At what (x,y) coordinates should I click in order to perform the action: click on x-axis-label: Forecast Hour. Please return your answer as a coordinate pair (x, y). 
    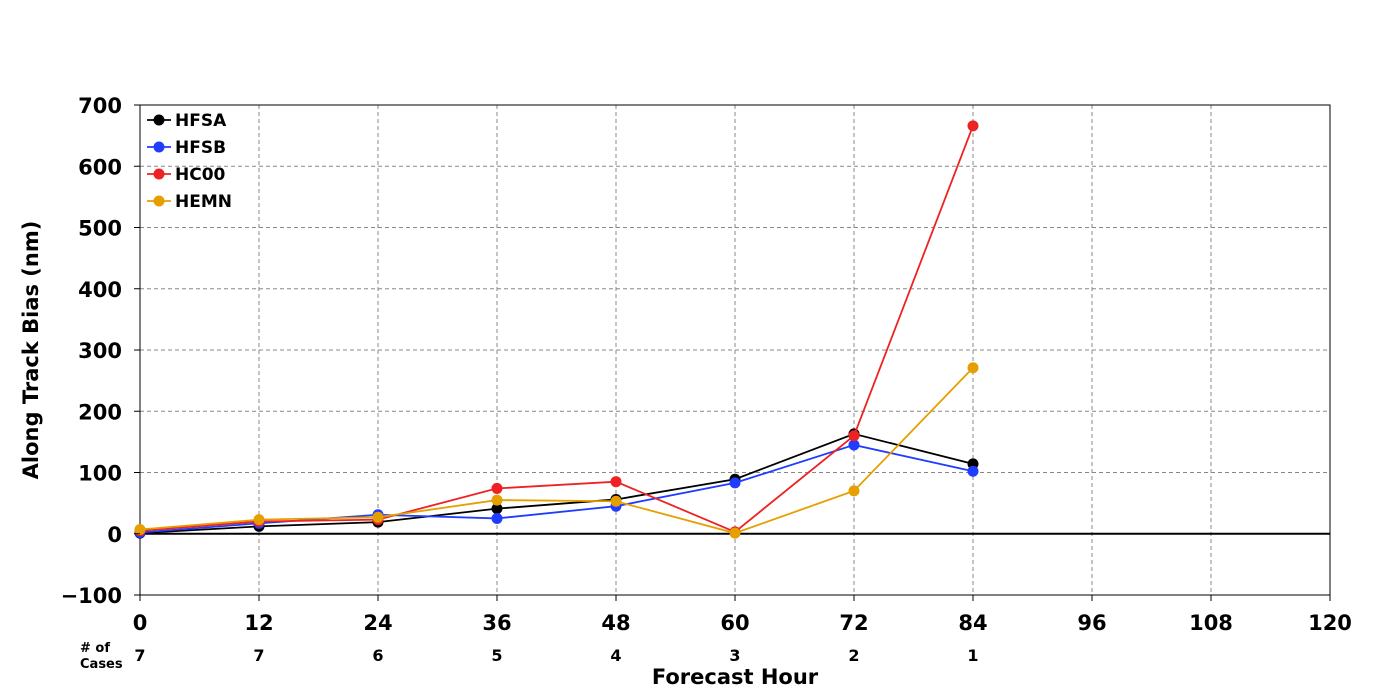
    Looking at the image, I should click on (735, 677).